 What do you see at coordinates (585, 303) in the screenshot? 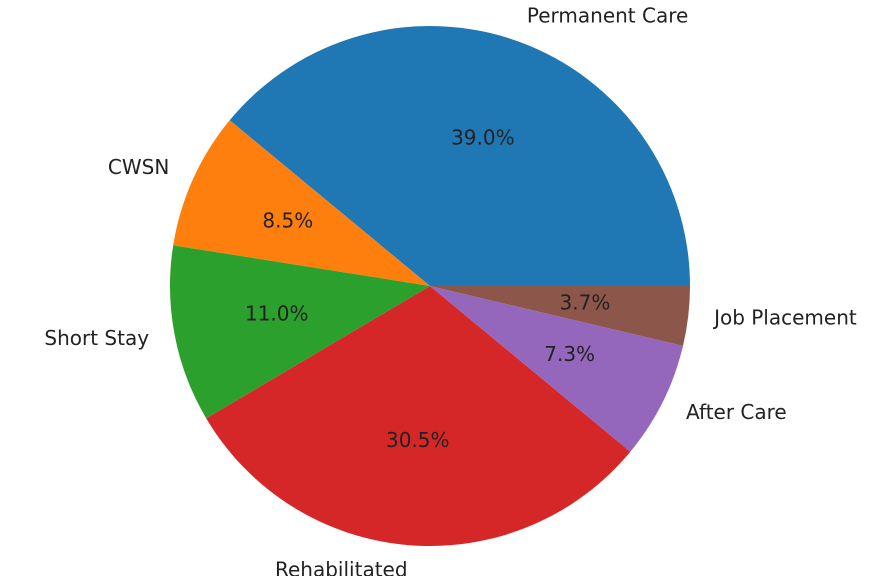
I see `percent-label: 3.7%` at bounding box center [585, 303].